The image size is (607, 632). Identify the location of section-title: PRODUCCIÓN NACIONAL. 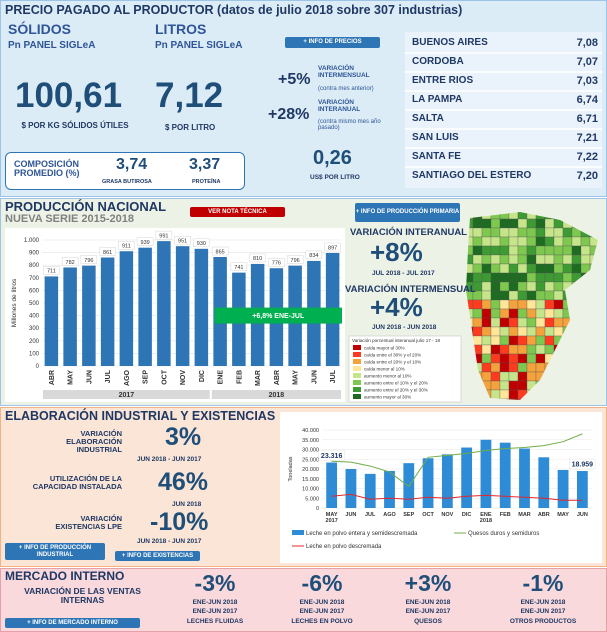
(86, 206).